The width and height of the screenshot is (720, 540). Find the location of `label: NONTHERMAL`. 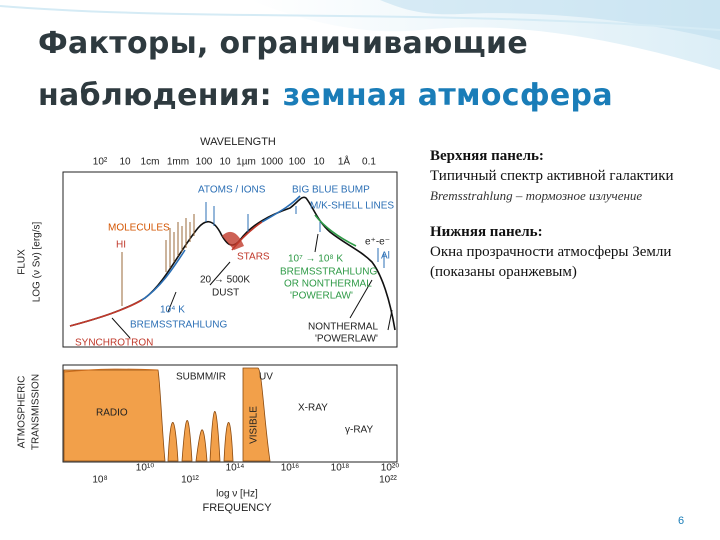

label: NONTHERMAL is located at coordinates (343, 327).